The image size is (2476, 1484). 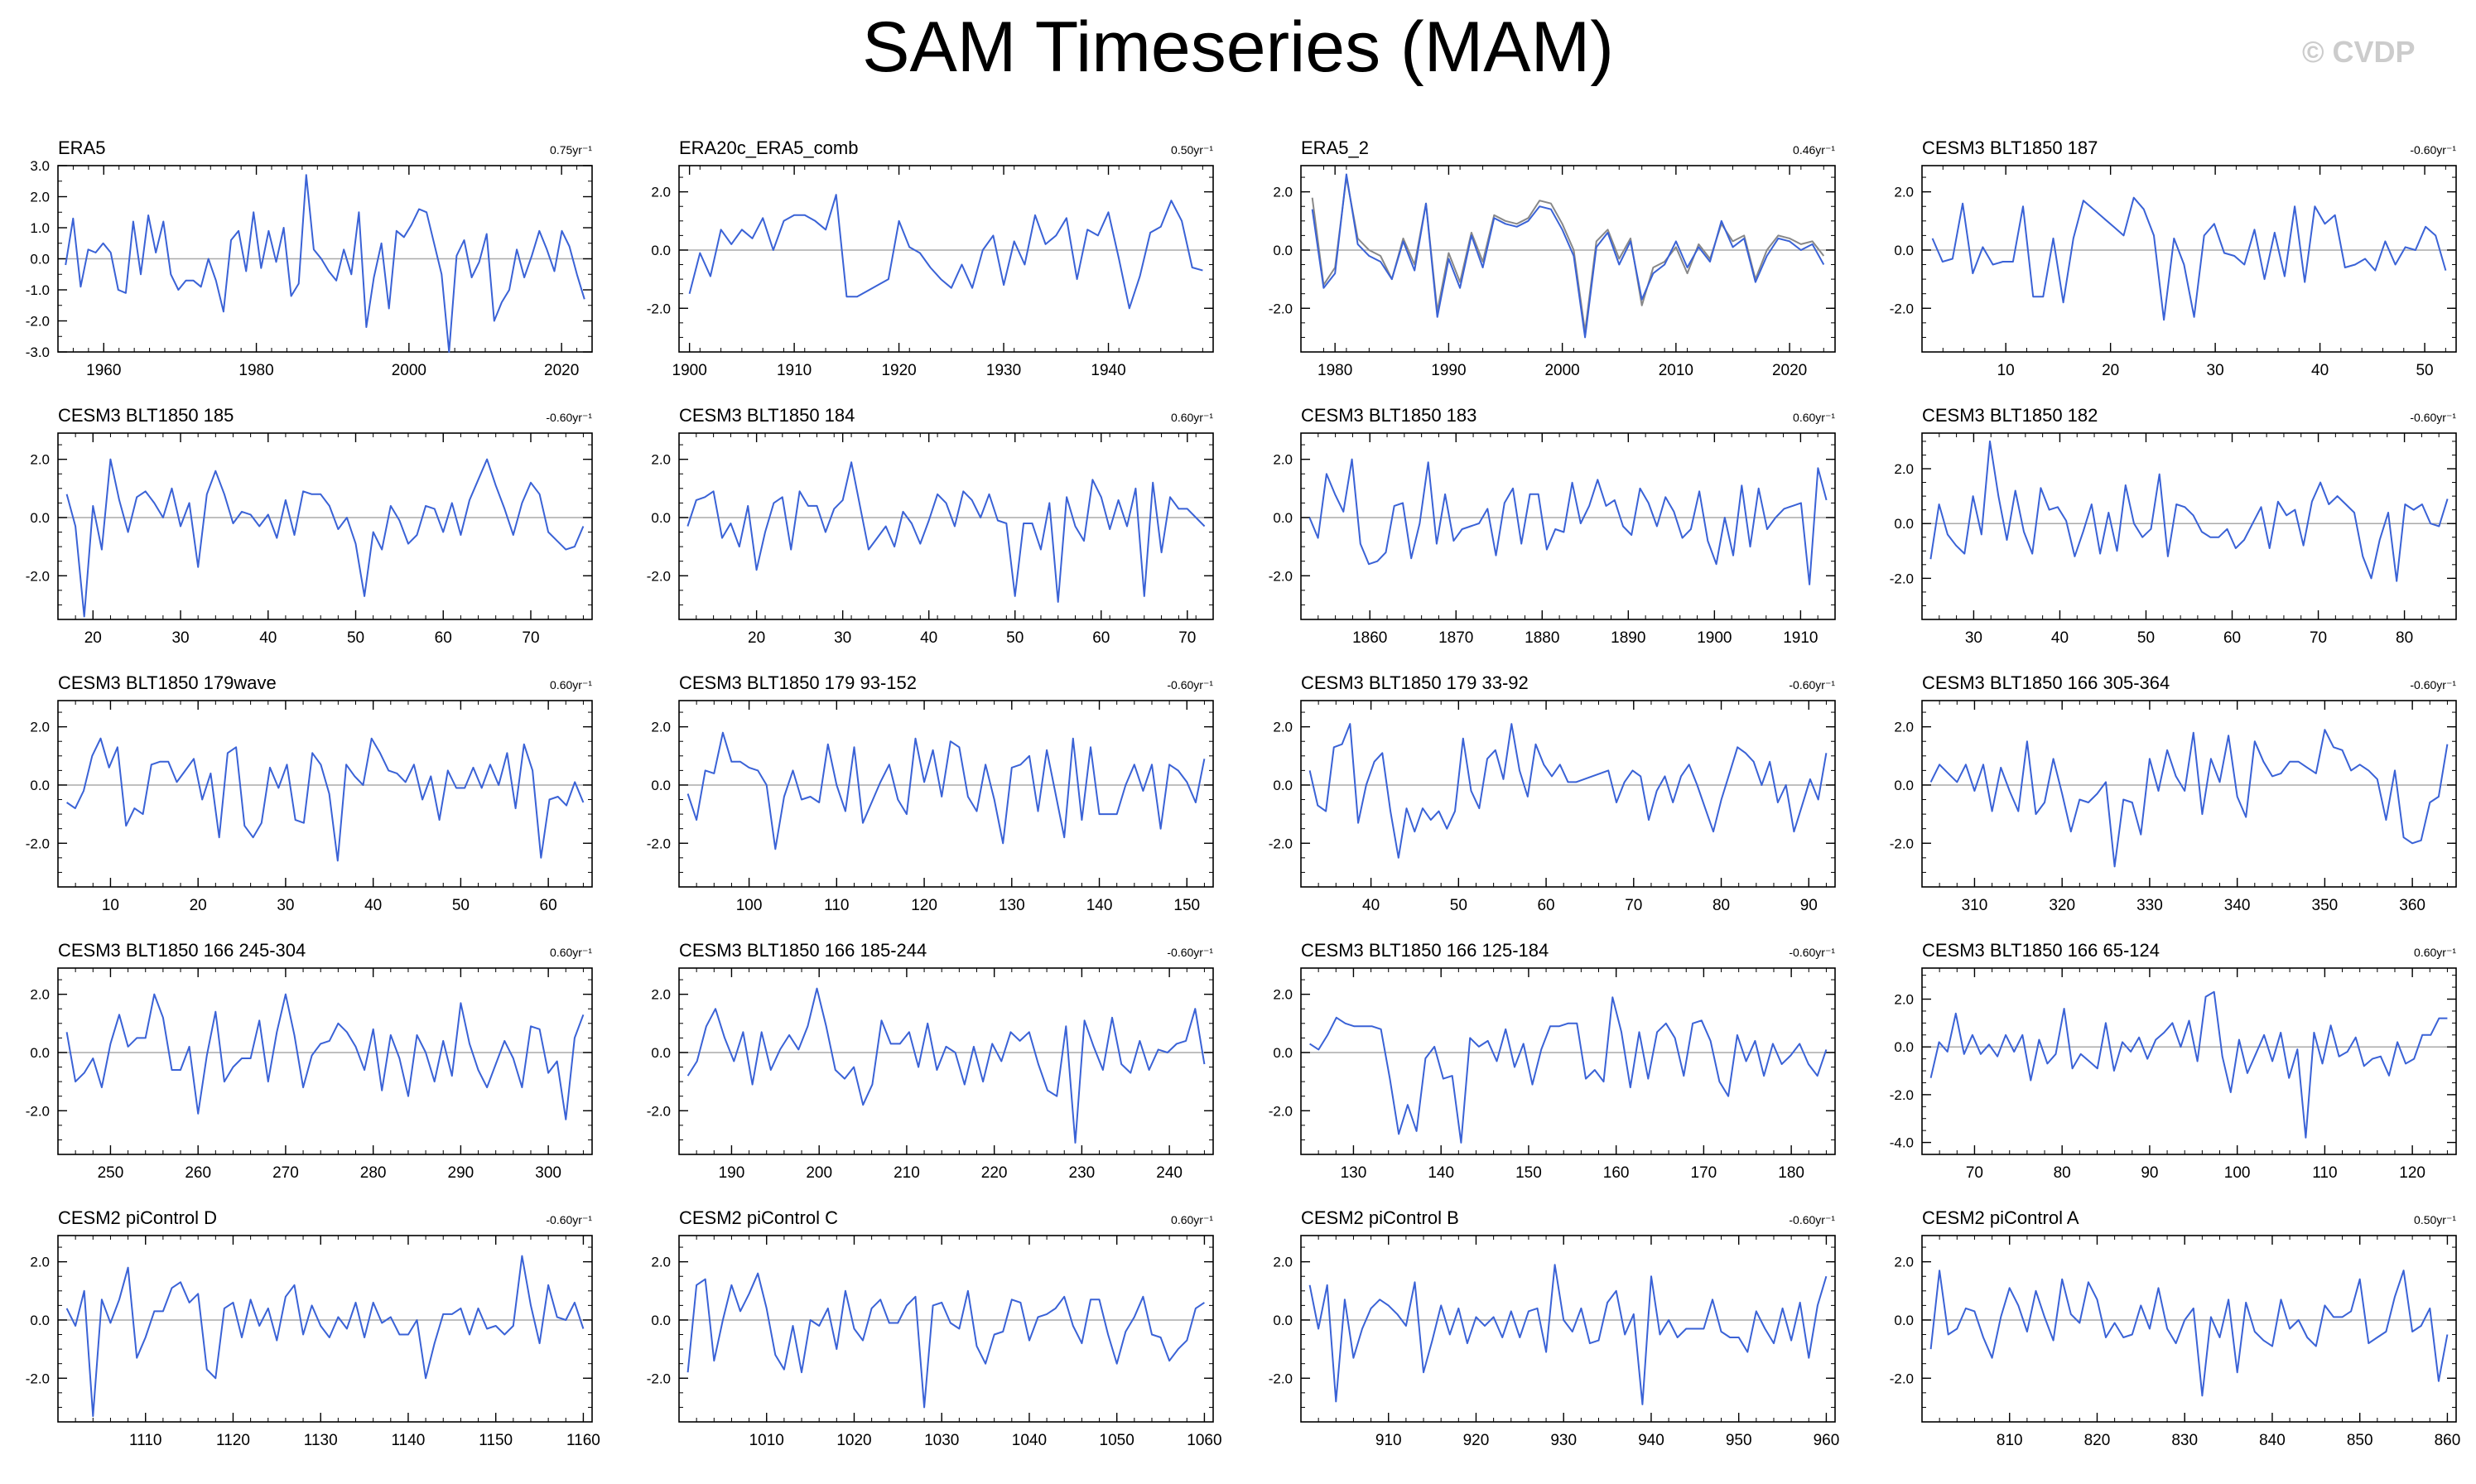 What do you see at coordinates (1108, 370) in the screenshot?
I see `x-tick-label: 1940` at bounding box center [1108, 370].